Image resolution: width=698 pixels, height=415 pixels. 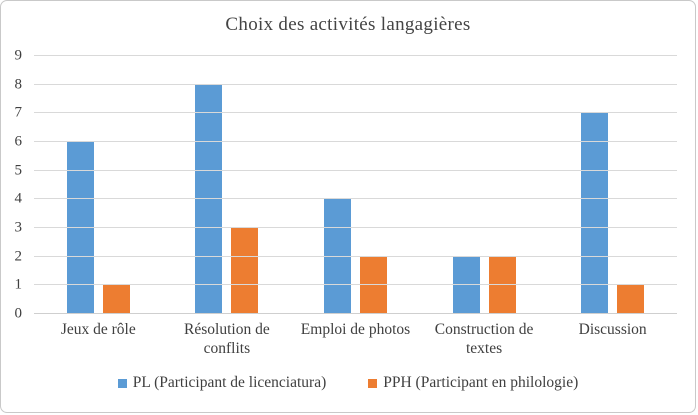 What do you see at coordinates (18, 256) in the screenshot?
I see `y-tick-label: 2` at bounding box center [18, 256].